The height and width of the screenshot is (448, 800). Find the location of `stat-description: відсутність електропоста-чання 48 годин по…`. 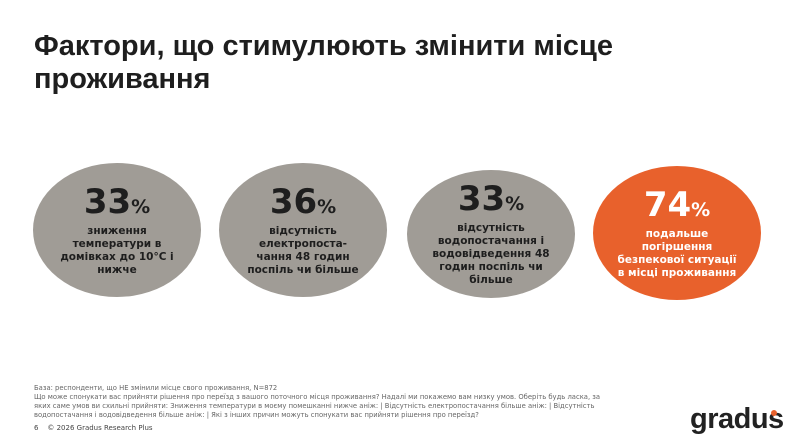

stat-description: відсутність електропоста-чання 48 годин по… is located at coordinates (303, 250).